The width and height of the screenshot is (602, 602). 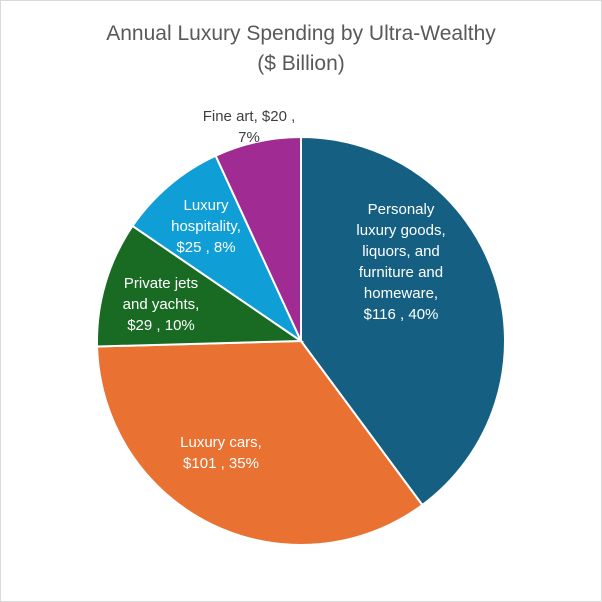 What do you see at coordinates (401, 293) in the screenshot?
I see `slice-data-label-line: homeware,` at bounding box center [401, 293].